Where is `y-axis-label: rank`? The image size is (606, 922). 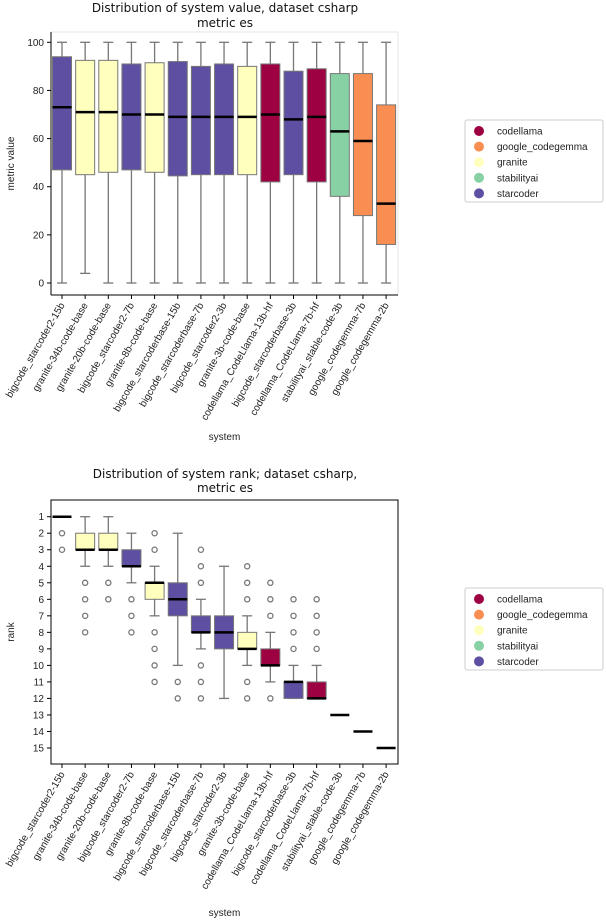
y-axis-label: rank is located at coordinates (11, 631).